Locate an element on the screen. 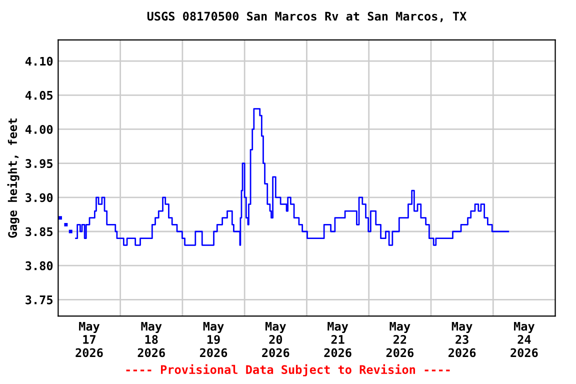  text: ---- Provisional Data Subject to Revision ---- is located at coordinates (288, 370).